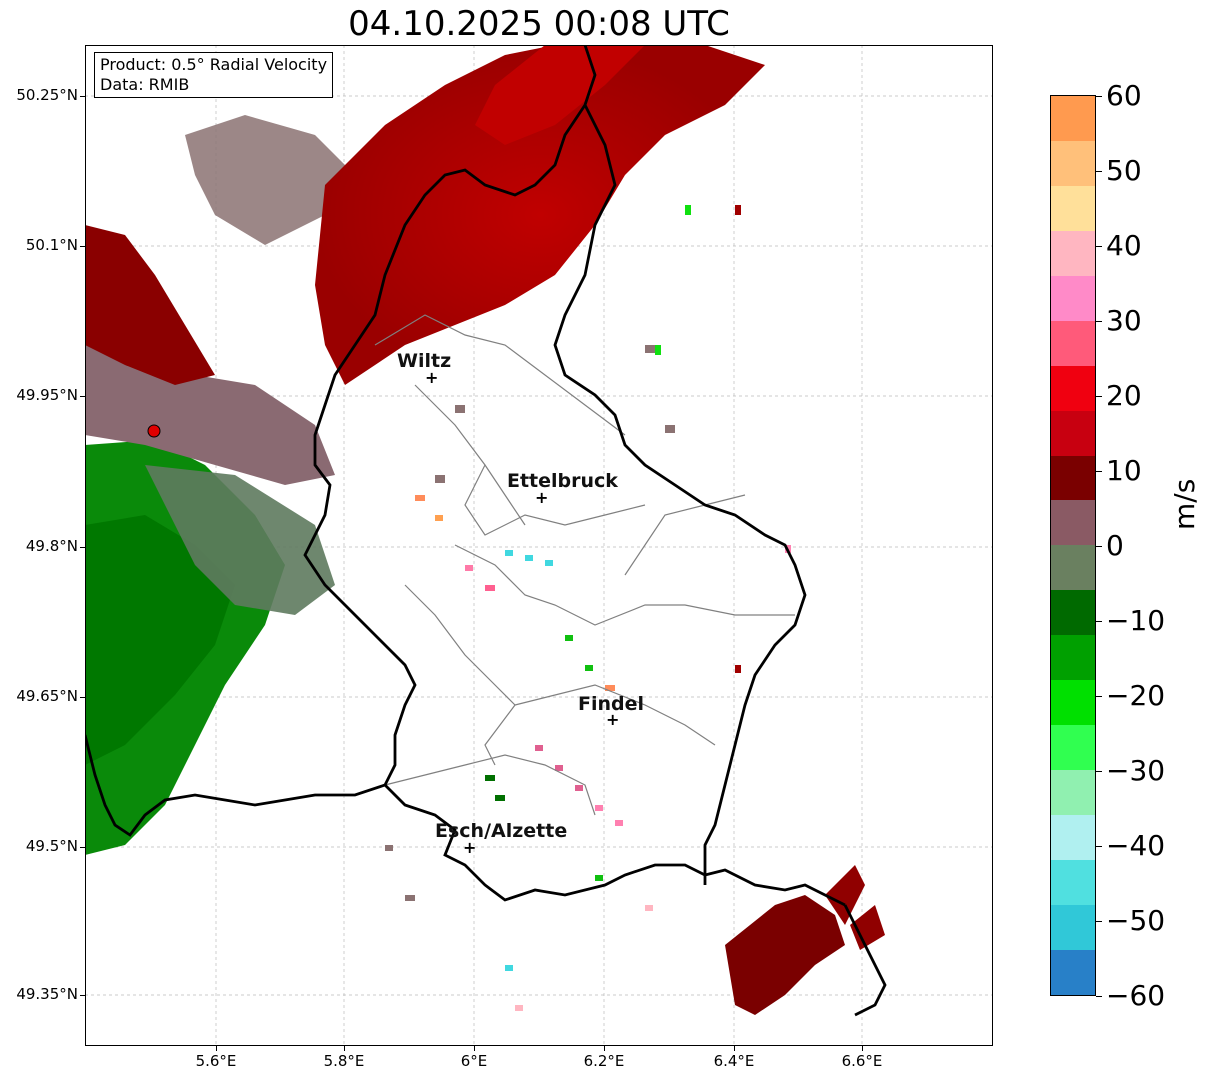 This screenshot has height=1081, width=1207. What do you see at coordinates (1124, 320) in the screenshot?
I see `colorbar-tick-label: 30` at bounding box center [1124, 320].